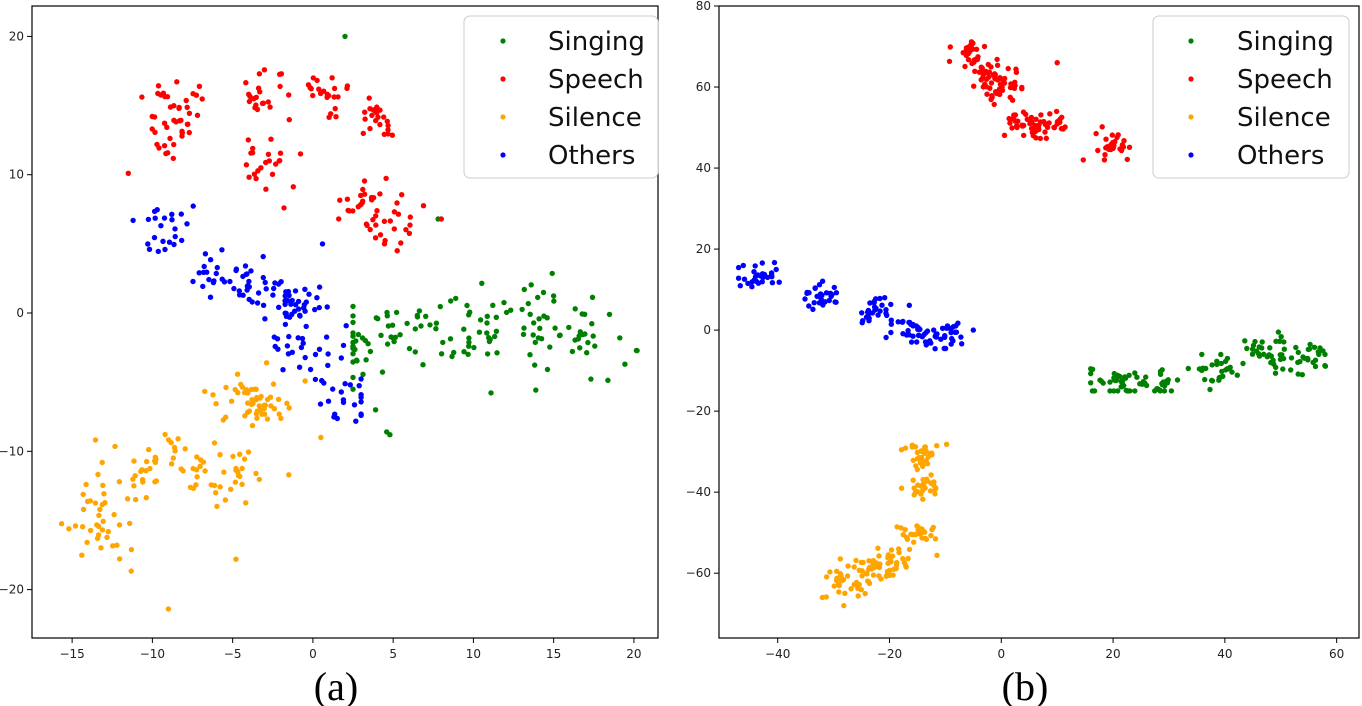  I want to click on panel-a-legend-box, so click(561, 97).